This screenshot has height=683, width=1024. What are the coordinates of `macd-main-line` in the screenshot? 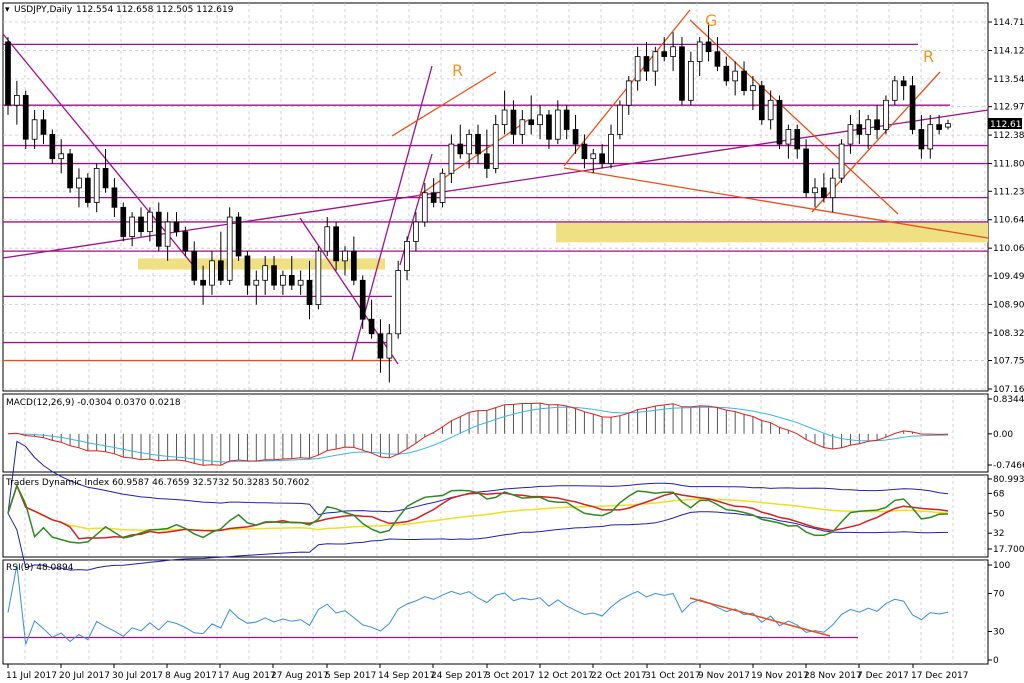 It's located at (478, 434).